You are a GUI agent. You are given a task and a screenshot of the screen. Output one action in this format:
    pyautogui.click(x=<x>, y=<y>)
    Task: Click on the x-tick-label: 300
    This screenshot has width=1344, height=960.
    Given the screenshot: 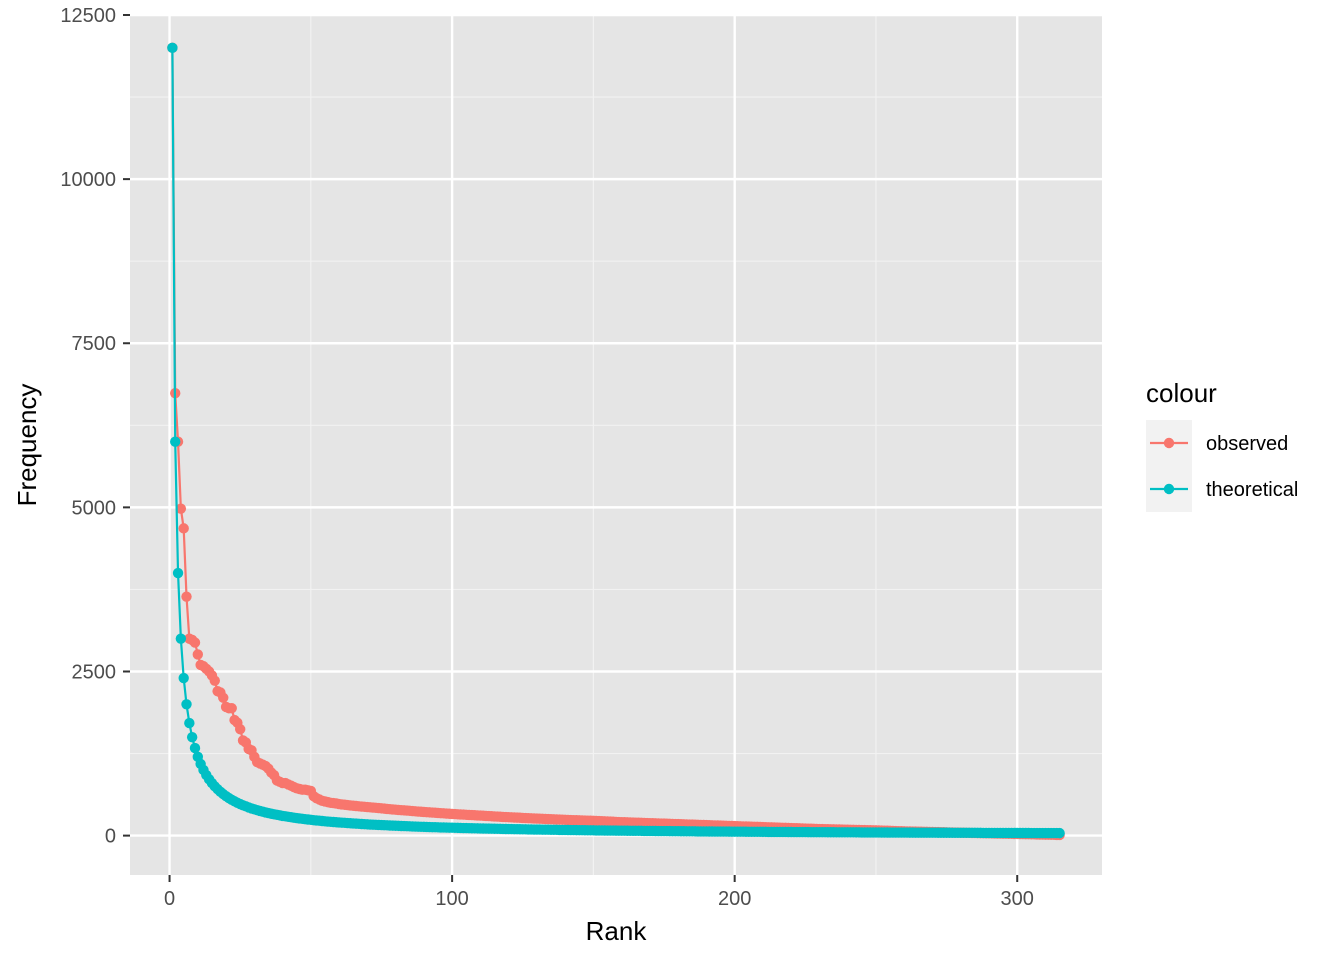 What is the action you would take?
    pyautogui.click(x=1017, y=899)
    